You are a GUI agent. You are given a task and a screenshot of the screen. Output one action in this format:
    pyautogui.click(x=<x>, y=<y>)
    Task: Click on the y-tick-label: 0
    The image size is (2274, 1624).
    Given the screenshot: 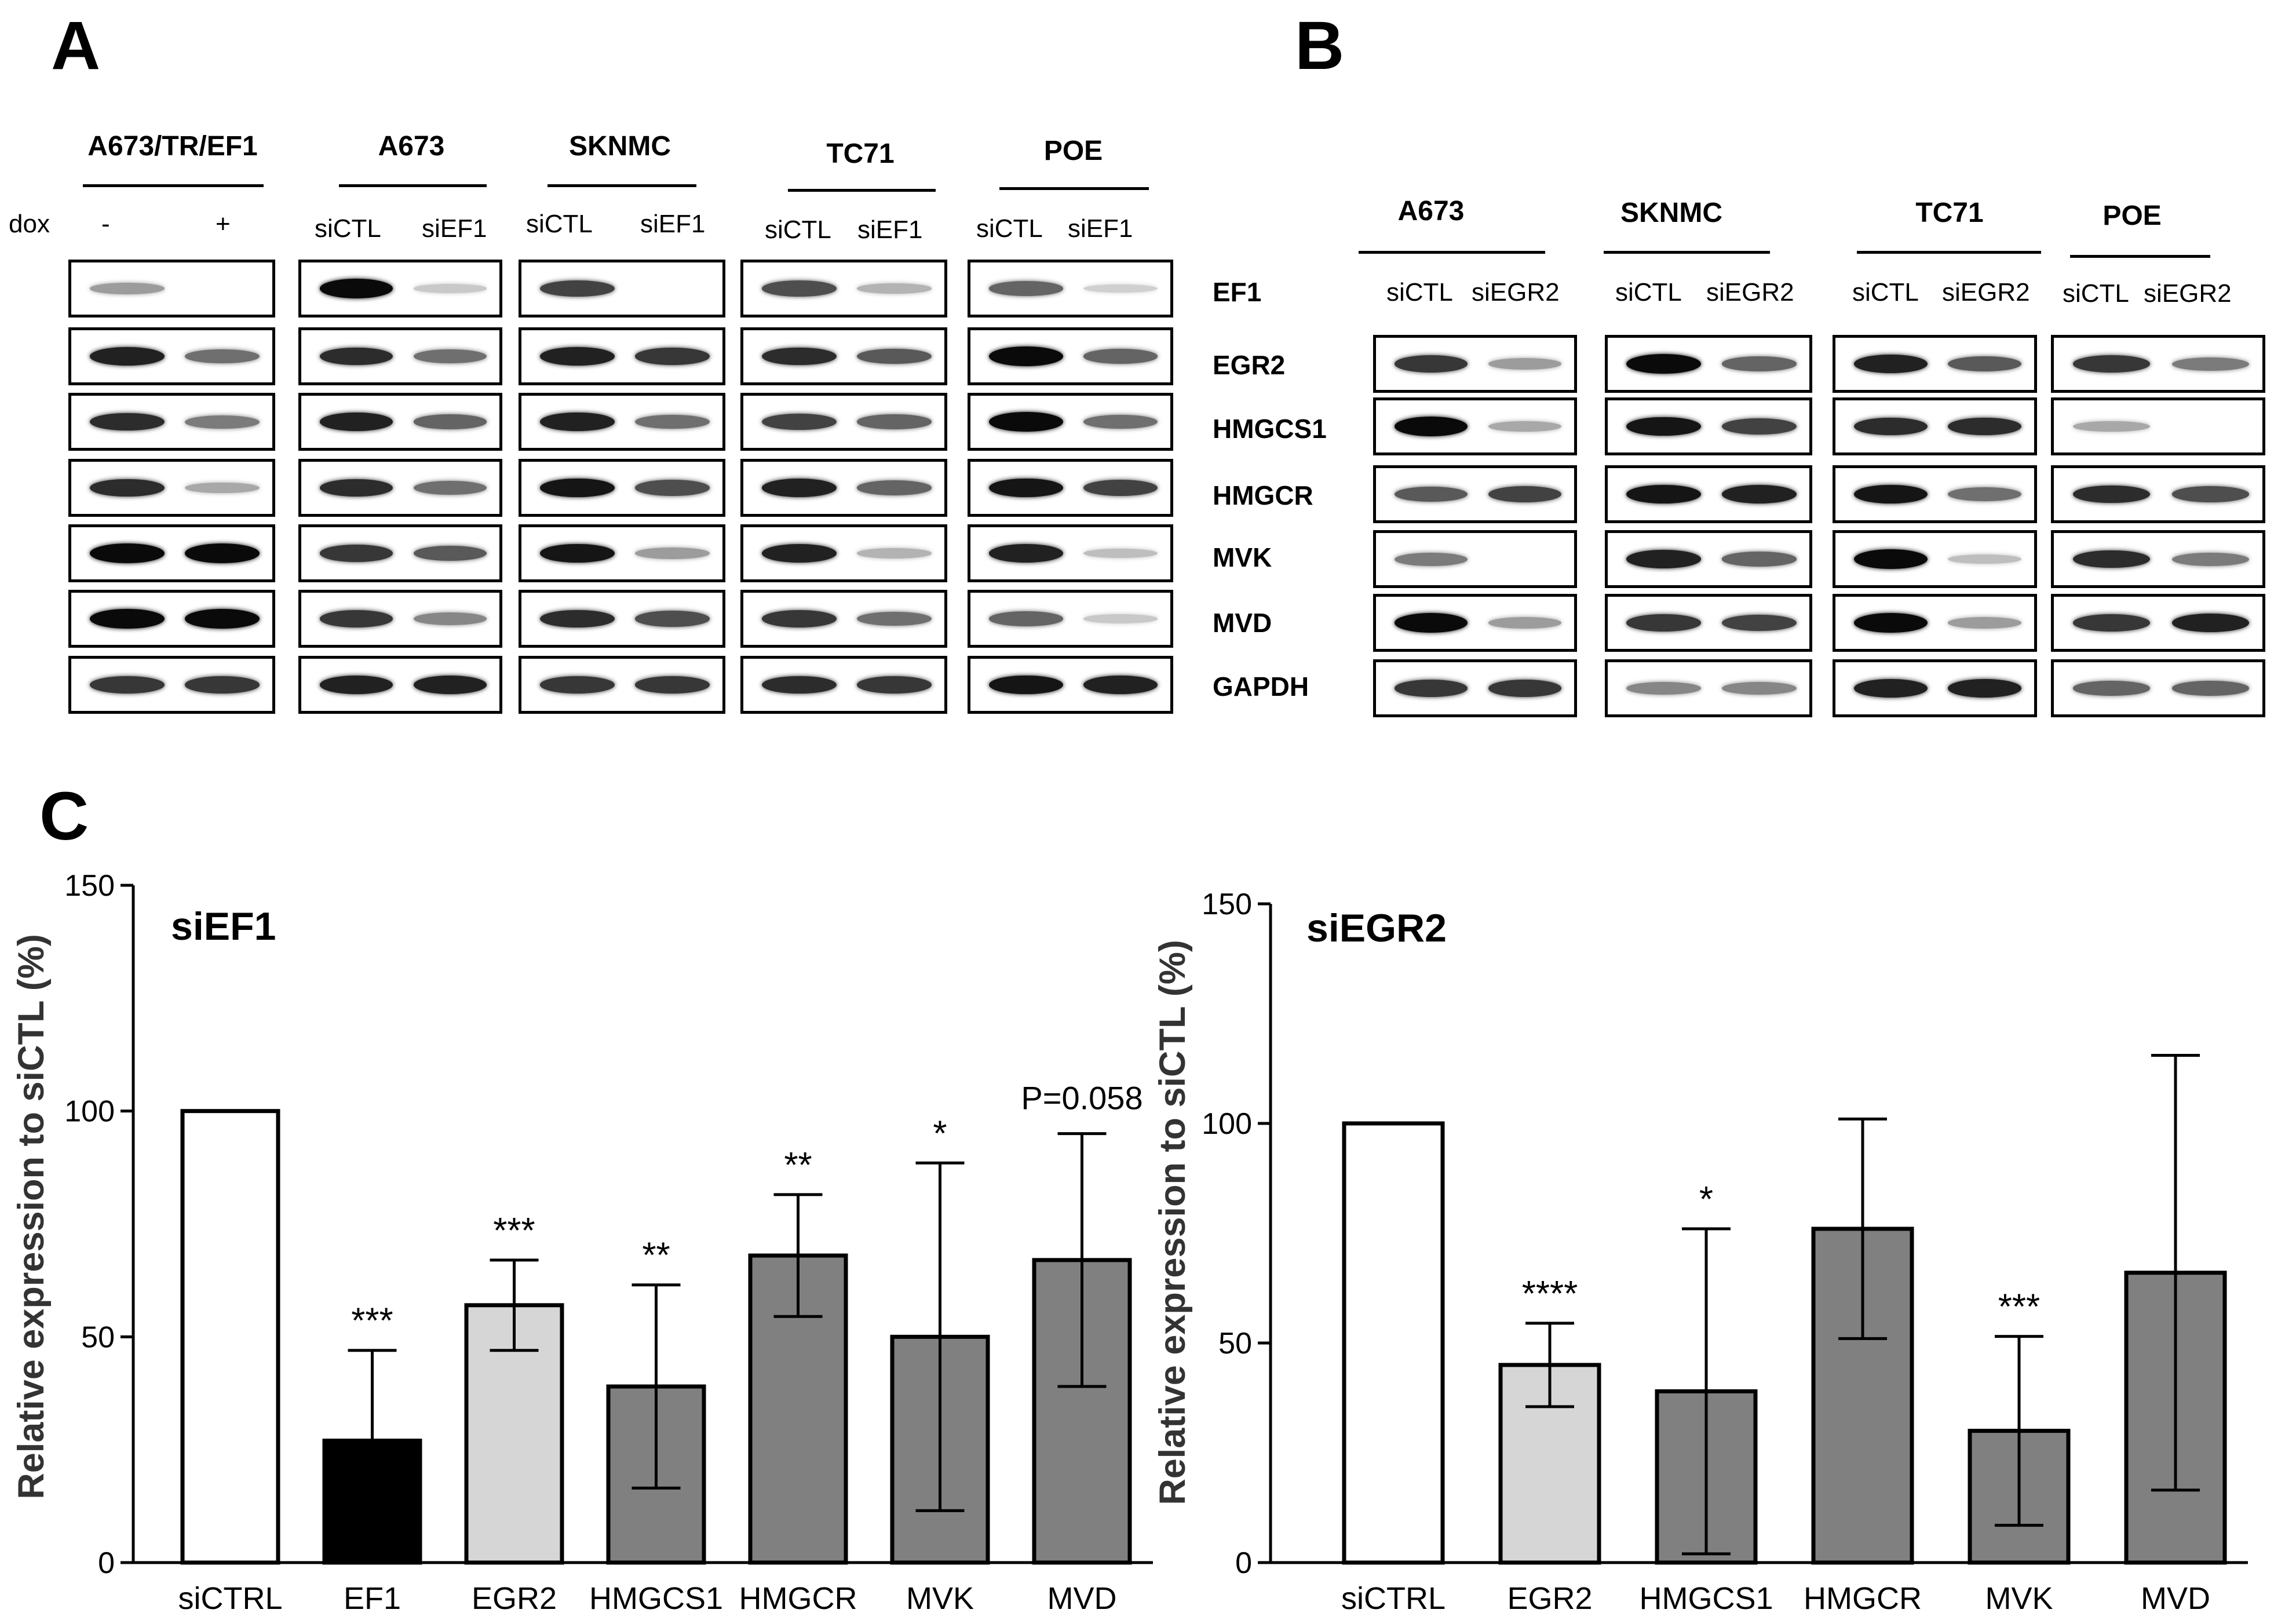 What is the action you would take?
    pyautogui.click(x=1243, y=1563)
    